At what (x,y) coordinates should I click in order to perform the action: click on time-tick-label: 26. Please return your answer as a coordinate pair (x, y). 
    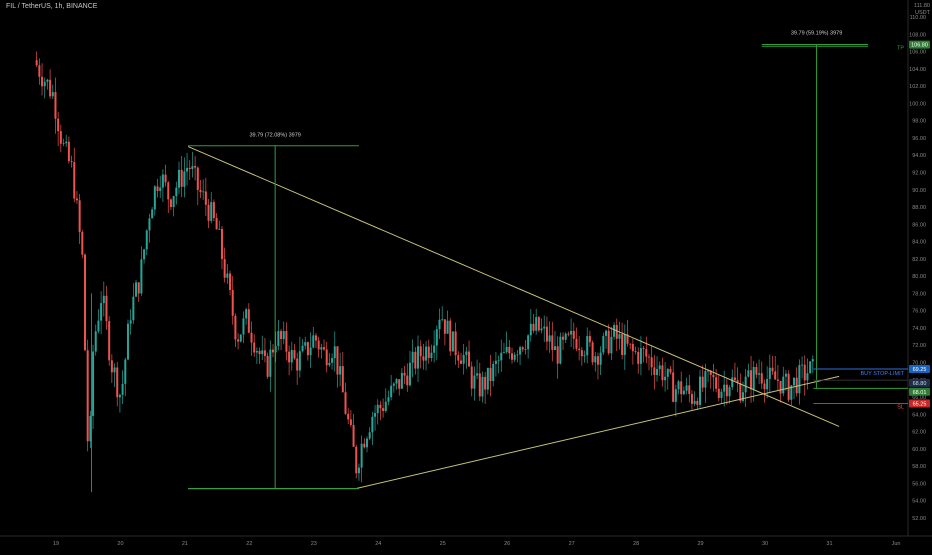
    Looking at the image, I should click on (507, 544).